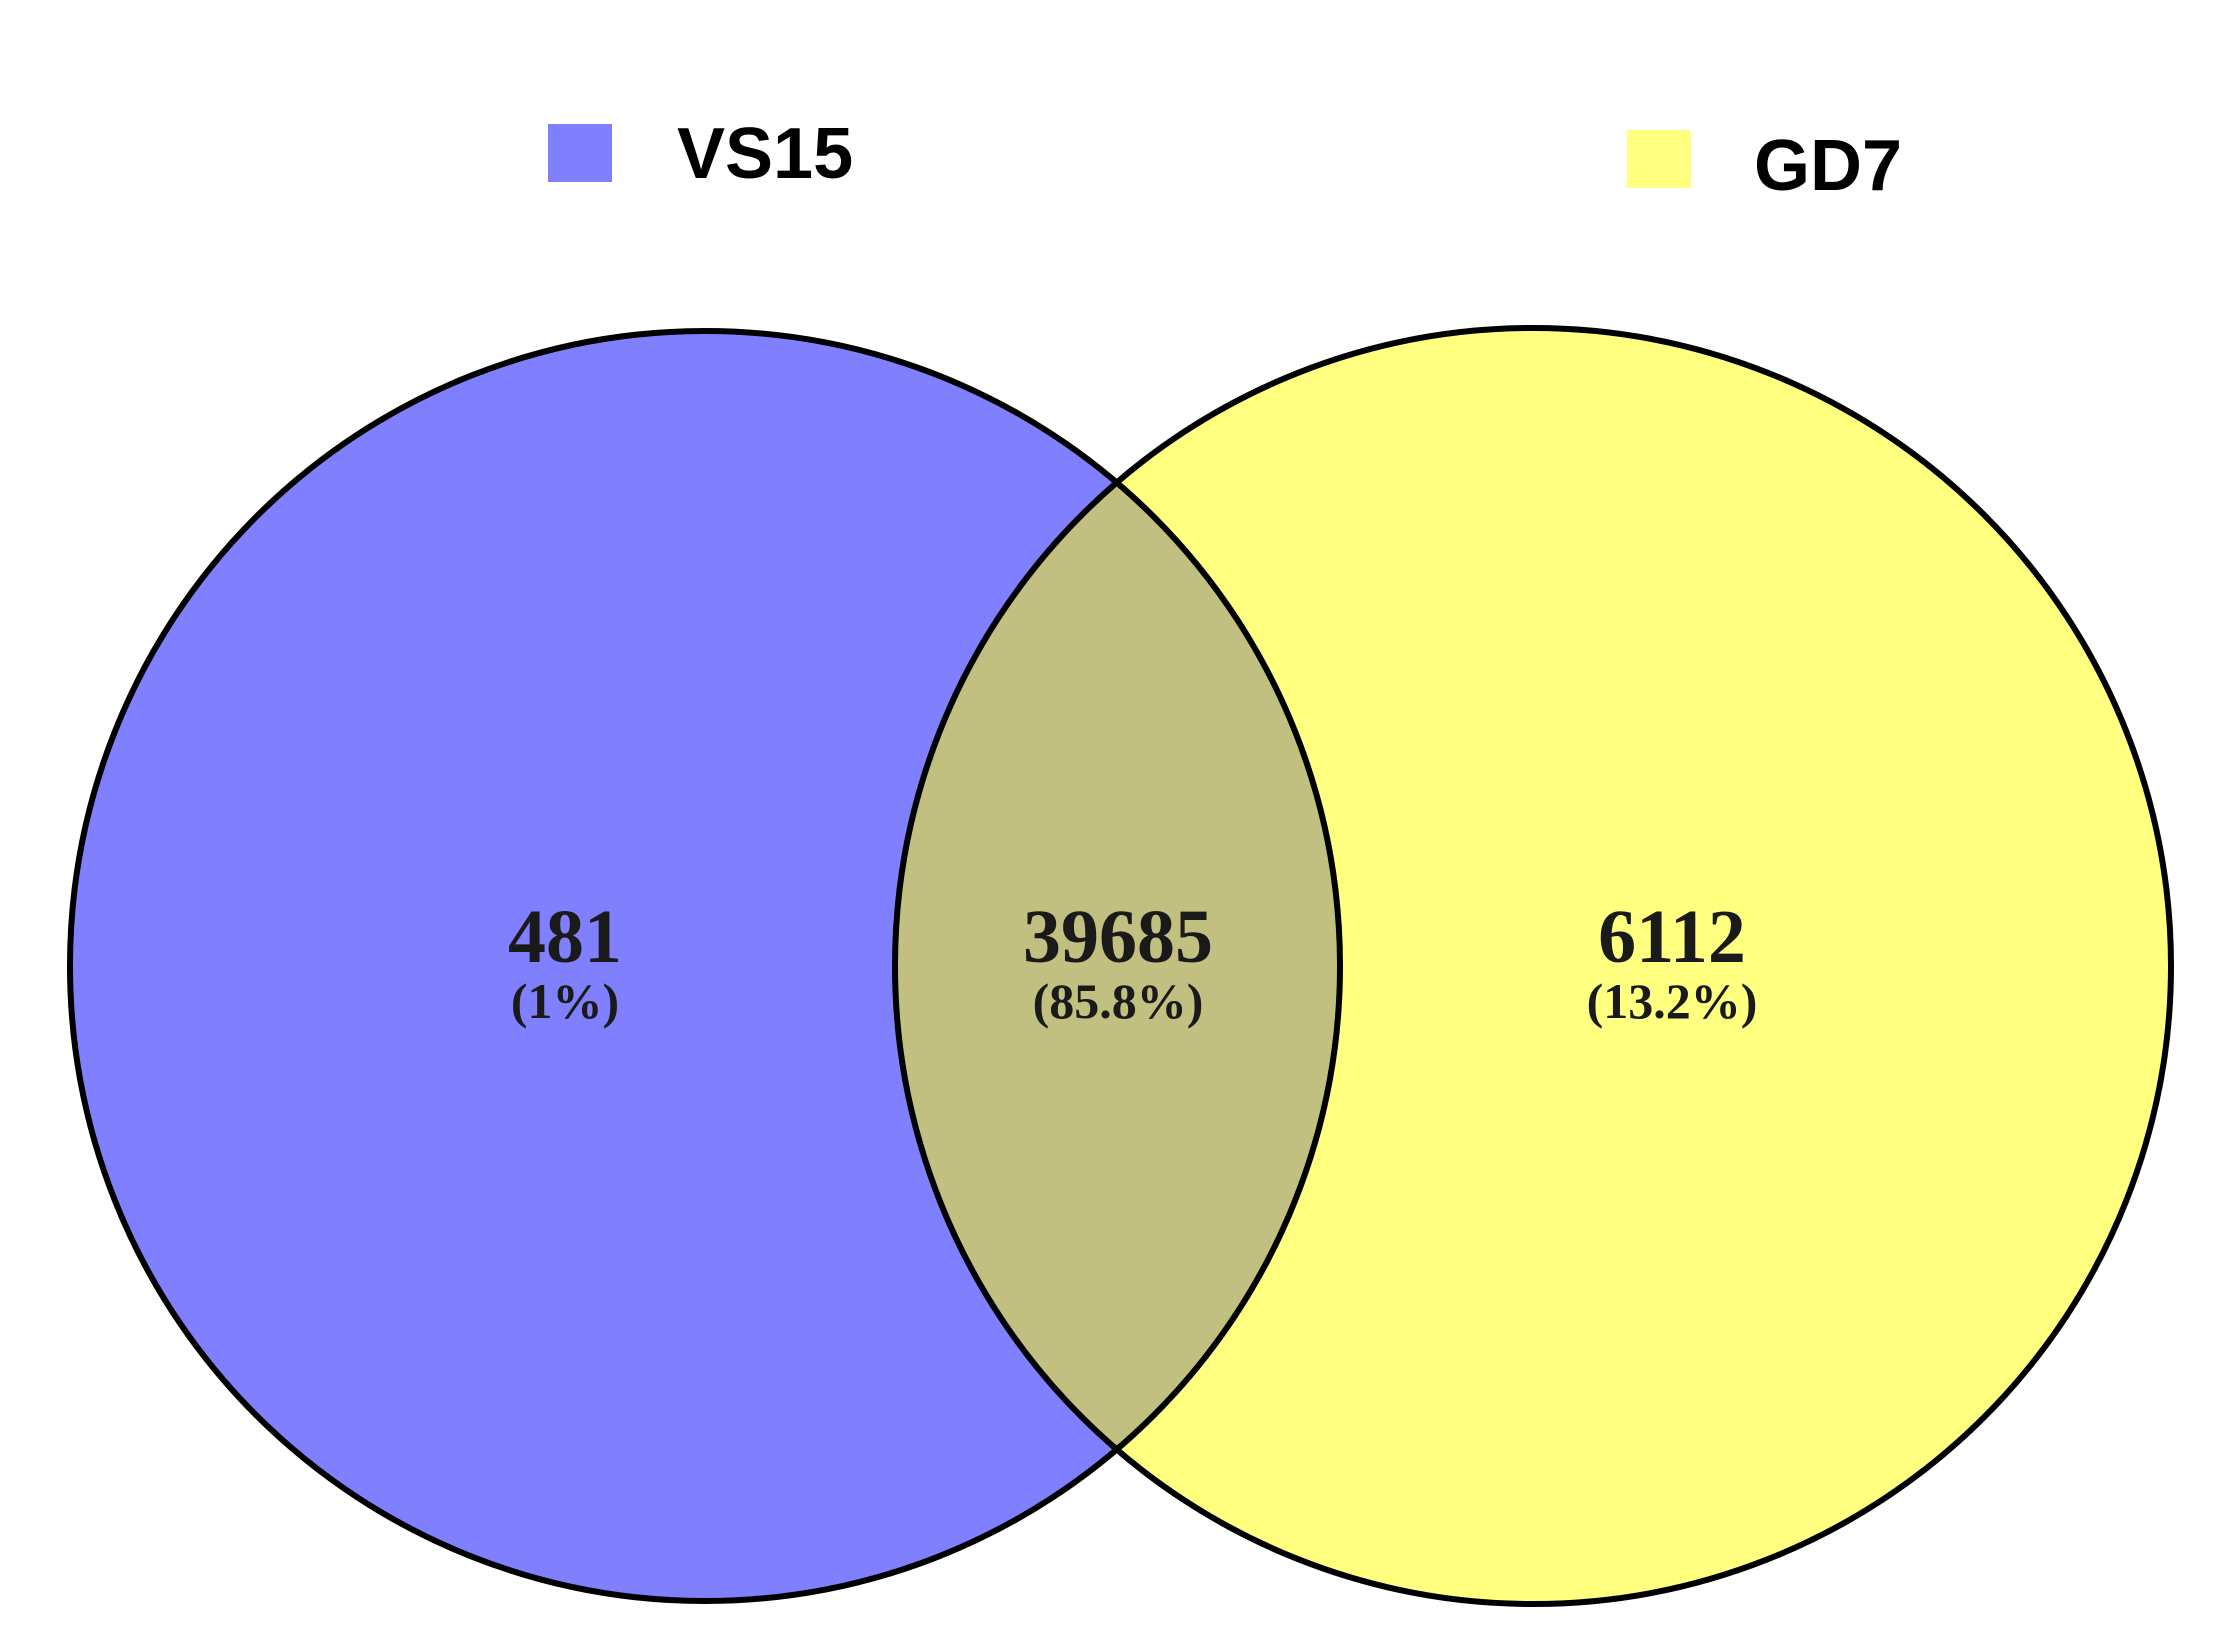 The image size is (2224, 1652). What do you see at coordinates (1672, 1001) in the screenshot?
I see `gd7-only-percent: (13.2%)` at bounding box center [1672, 1001].